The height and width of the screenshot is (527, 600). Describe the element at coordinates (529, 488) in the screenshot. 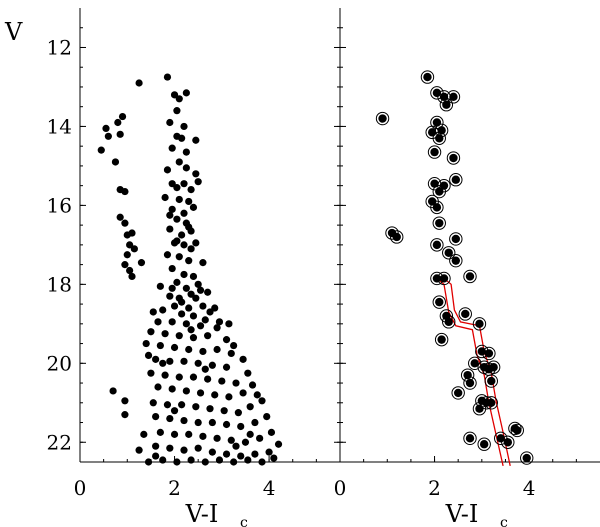

I see `x-tick-label: 4` at that location.